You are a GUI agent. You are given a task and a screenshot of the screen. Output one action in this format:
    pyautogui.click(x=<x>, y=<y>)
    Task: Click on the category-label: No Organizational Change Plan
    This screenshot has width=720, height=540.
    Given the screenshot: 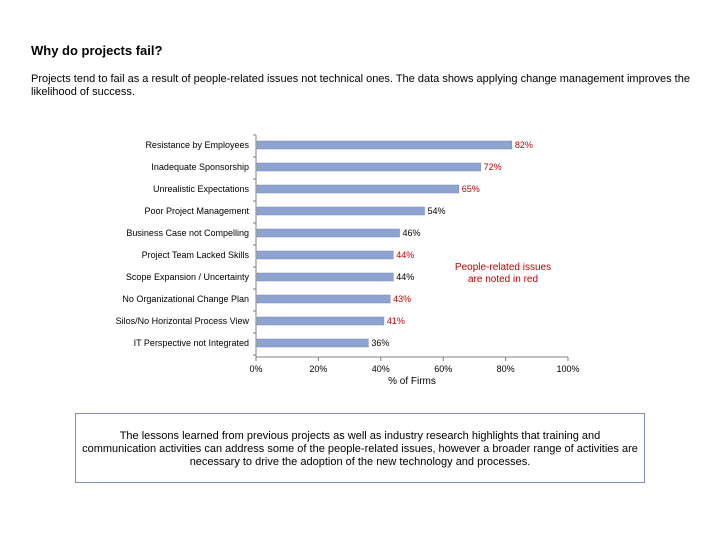 What is the action you would take?
    pyautogui.click(x=185, y=299)
    